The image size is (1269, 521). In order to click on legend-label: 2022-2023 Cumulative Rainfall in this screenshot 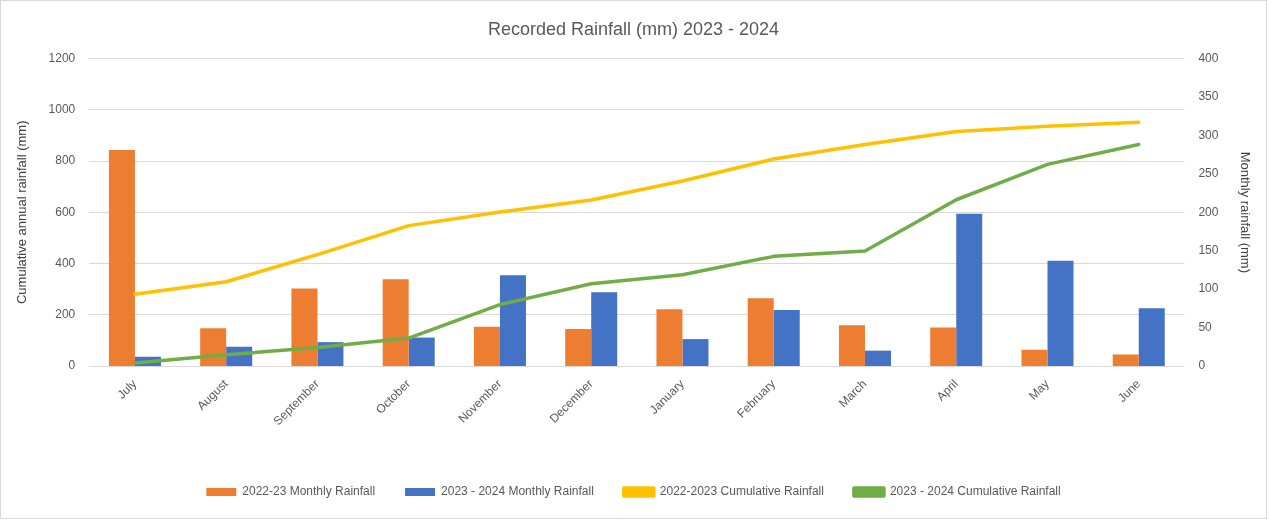, I will do `click(741, 491)`.